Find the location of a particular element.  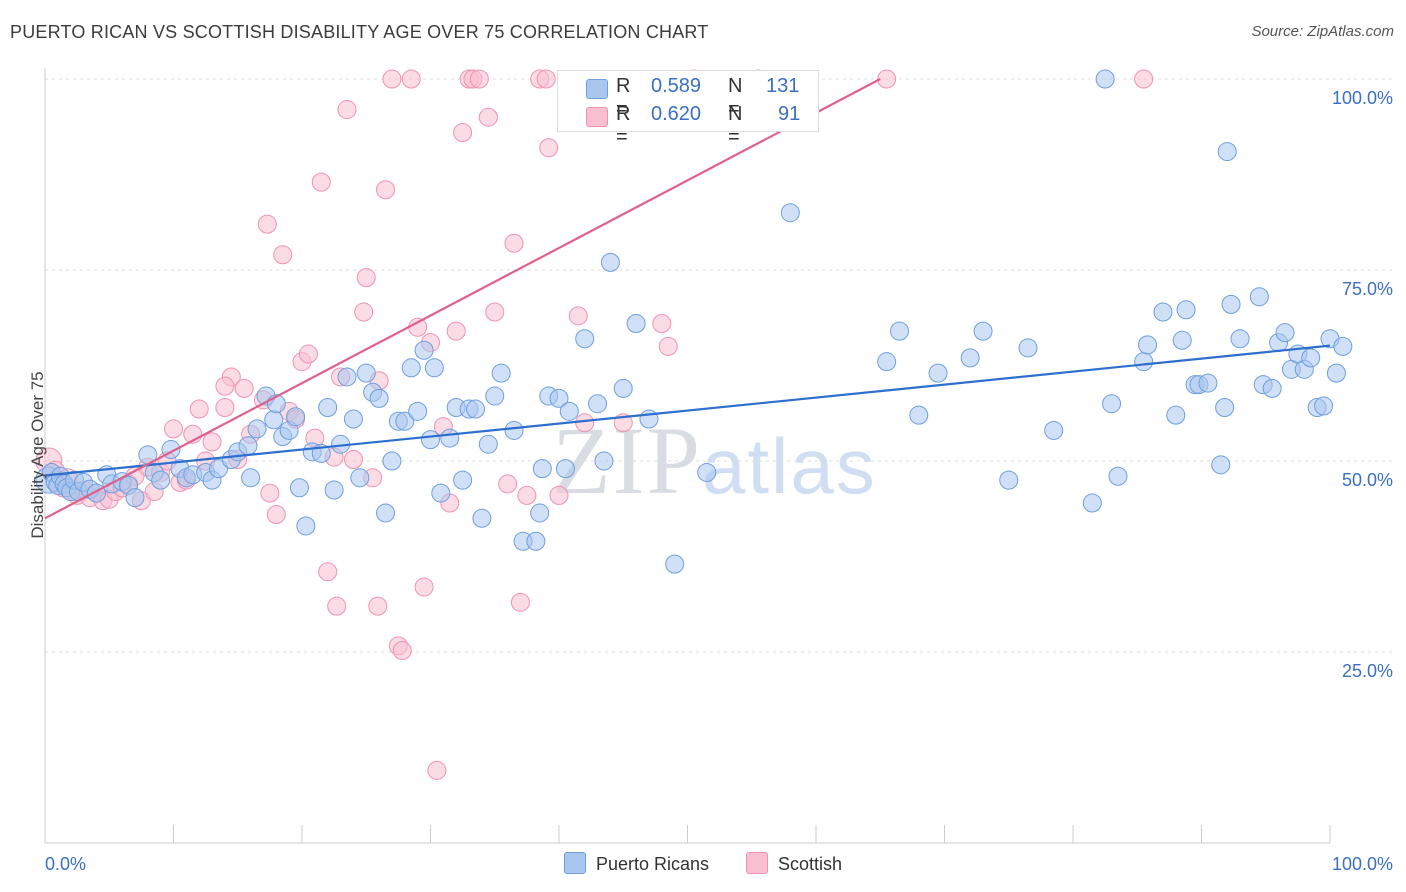

stats-swatch-blue is located at coordinates (597, 89).